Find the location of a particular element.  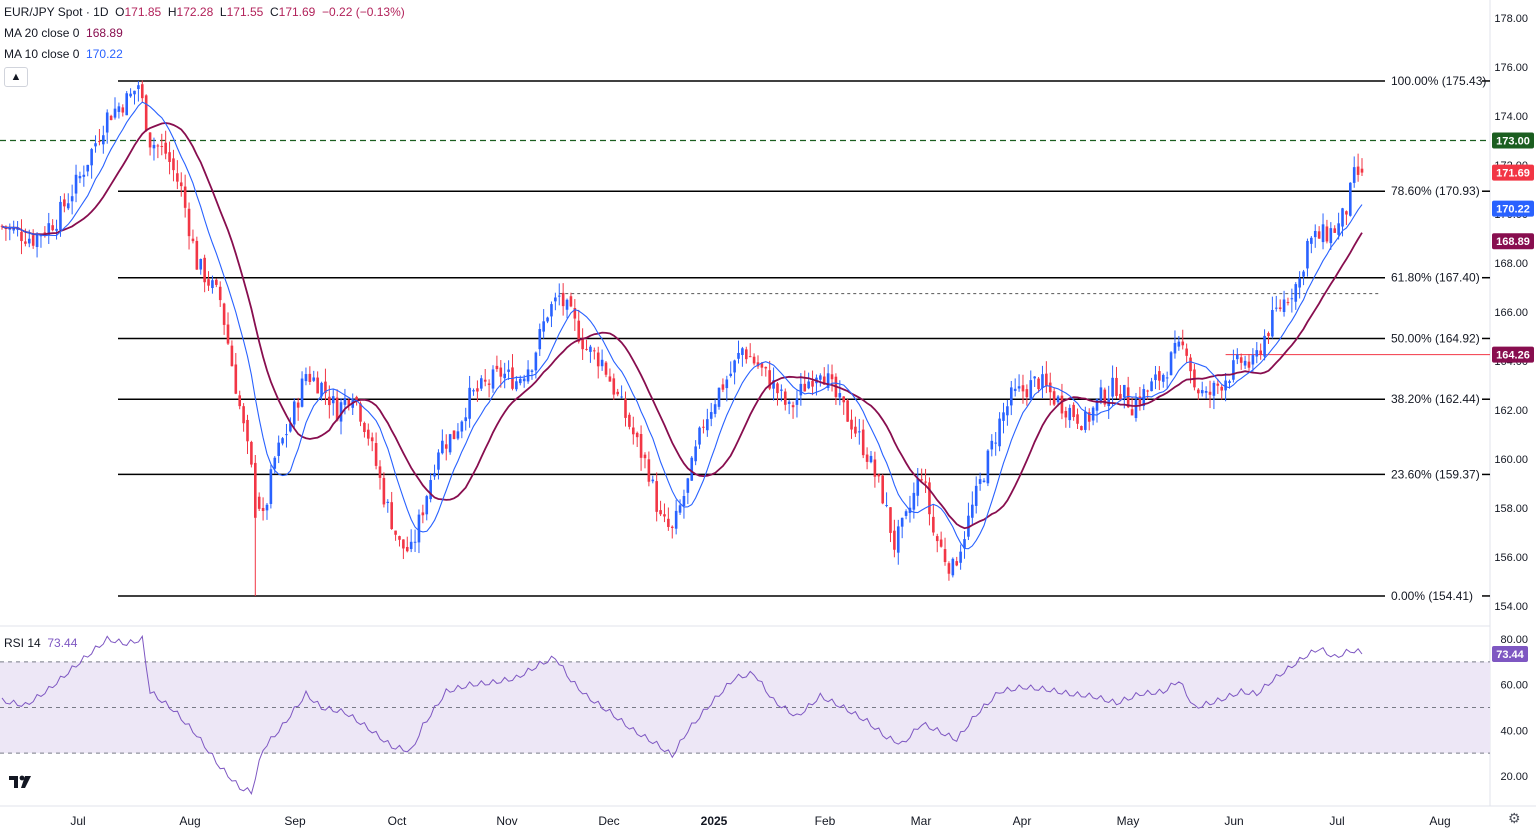

last-price-badge: 171.69 is located at coordinates (1513, 174).